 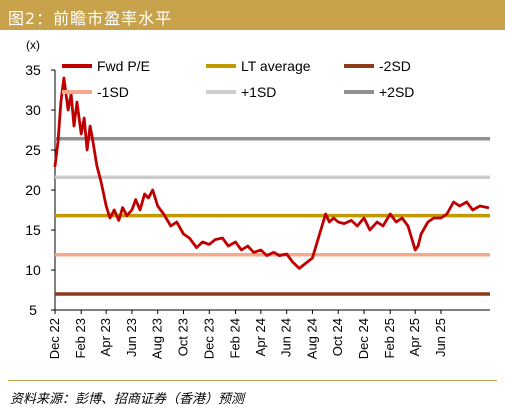 What do you see at coordinates (131, 337) in the screenshot?
I see `x-tick-label: Jun 23` at bounding box center [131, 337].